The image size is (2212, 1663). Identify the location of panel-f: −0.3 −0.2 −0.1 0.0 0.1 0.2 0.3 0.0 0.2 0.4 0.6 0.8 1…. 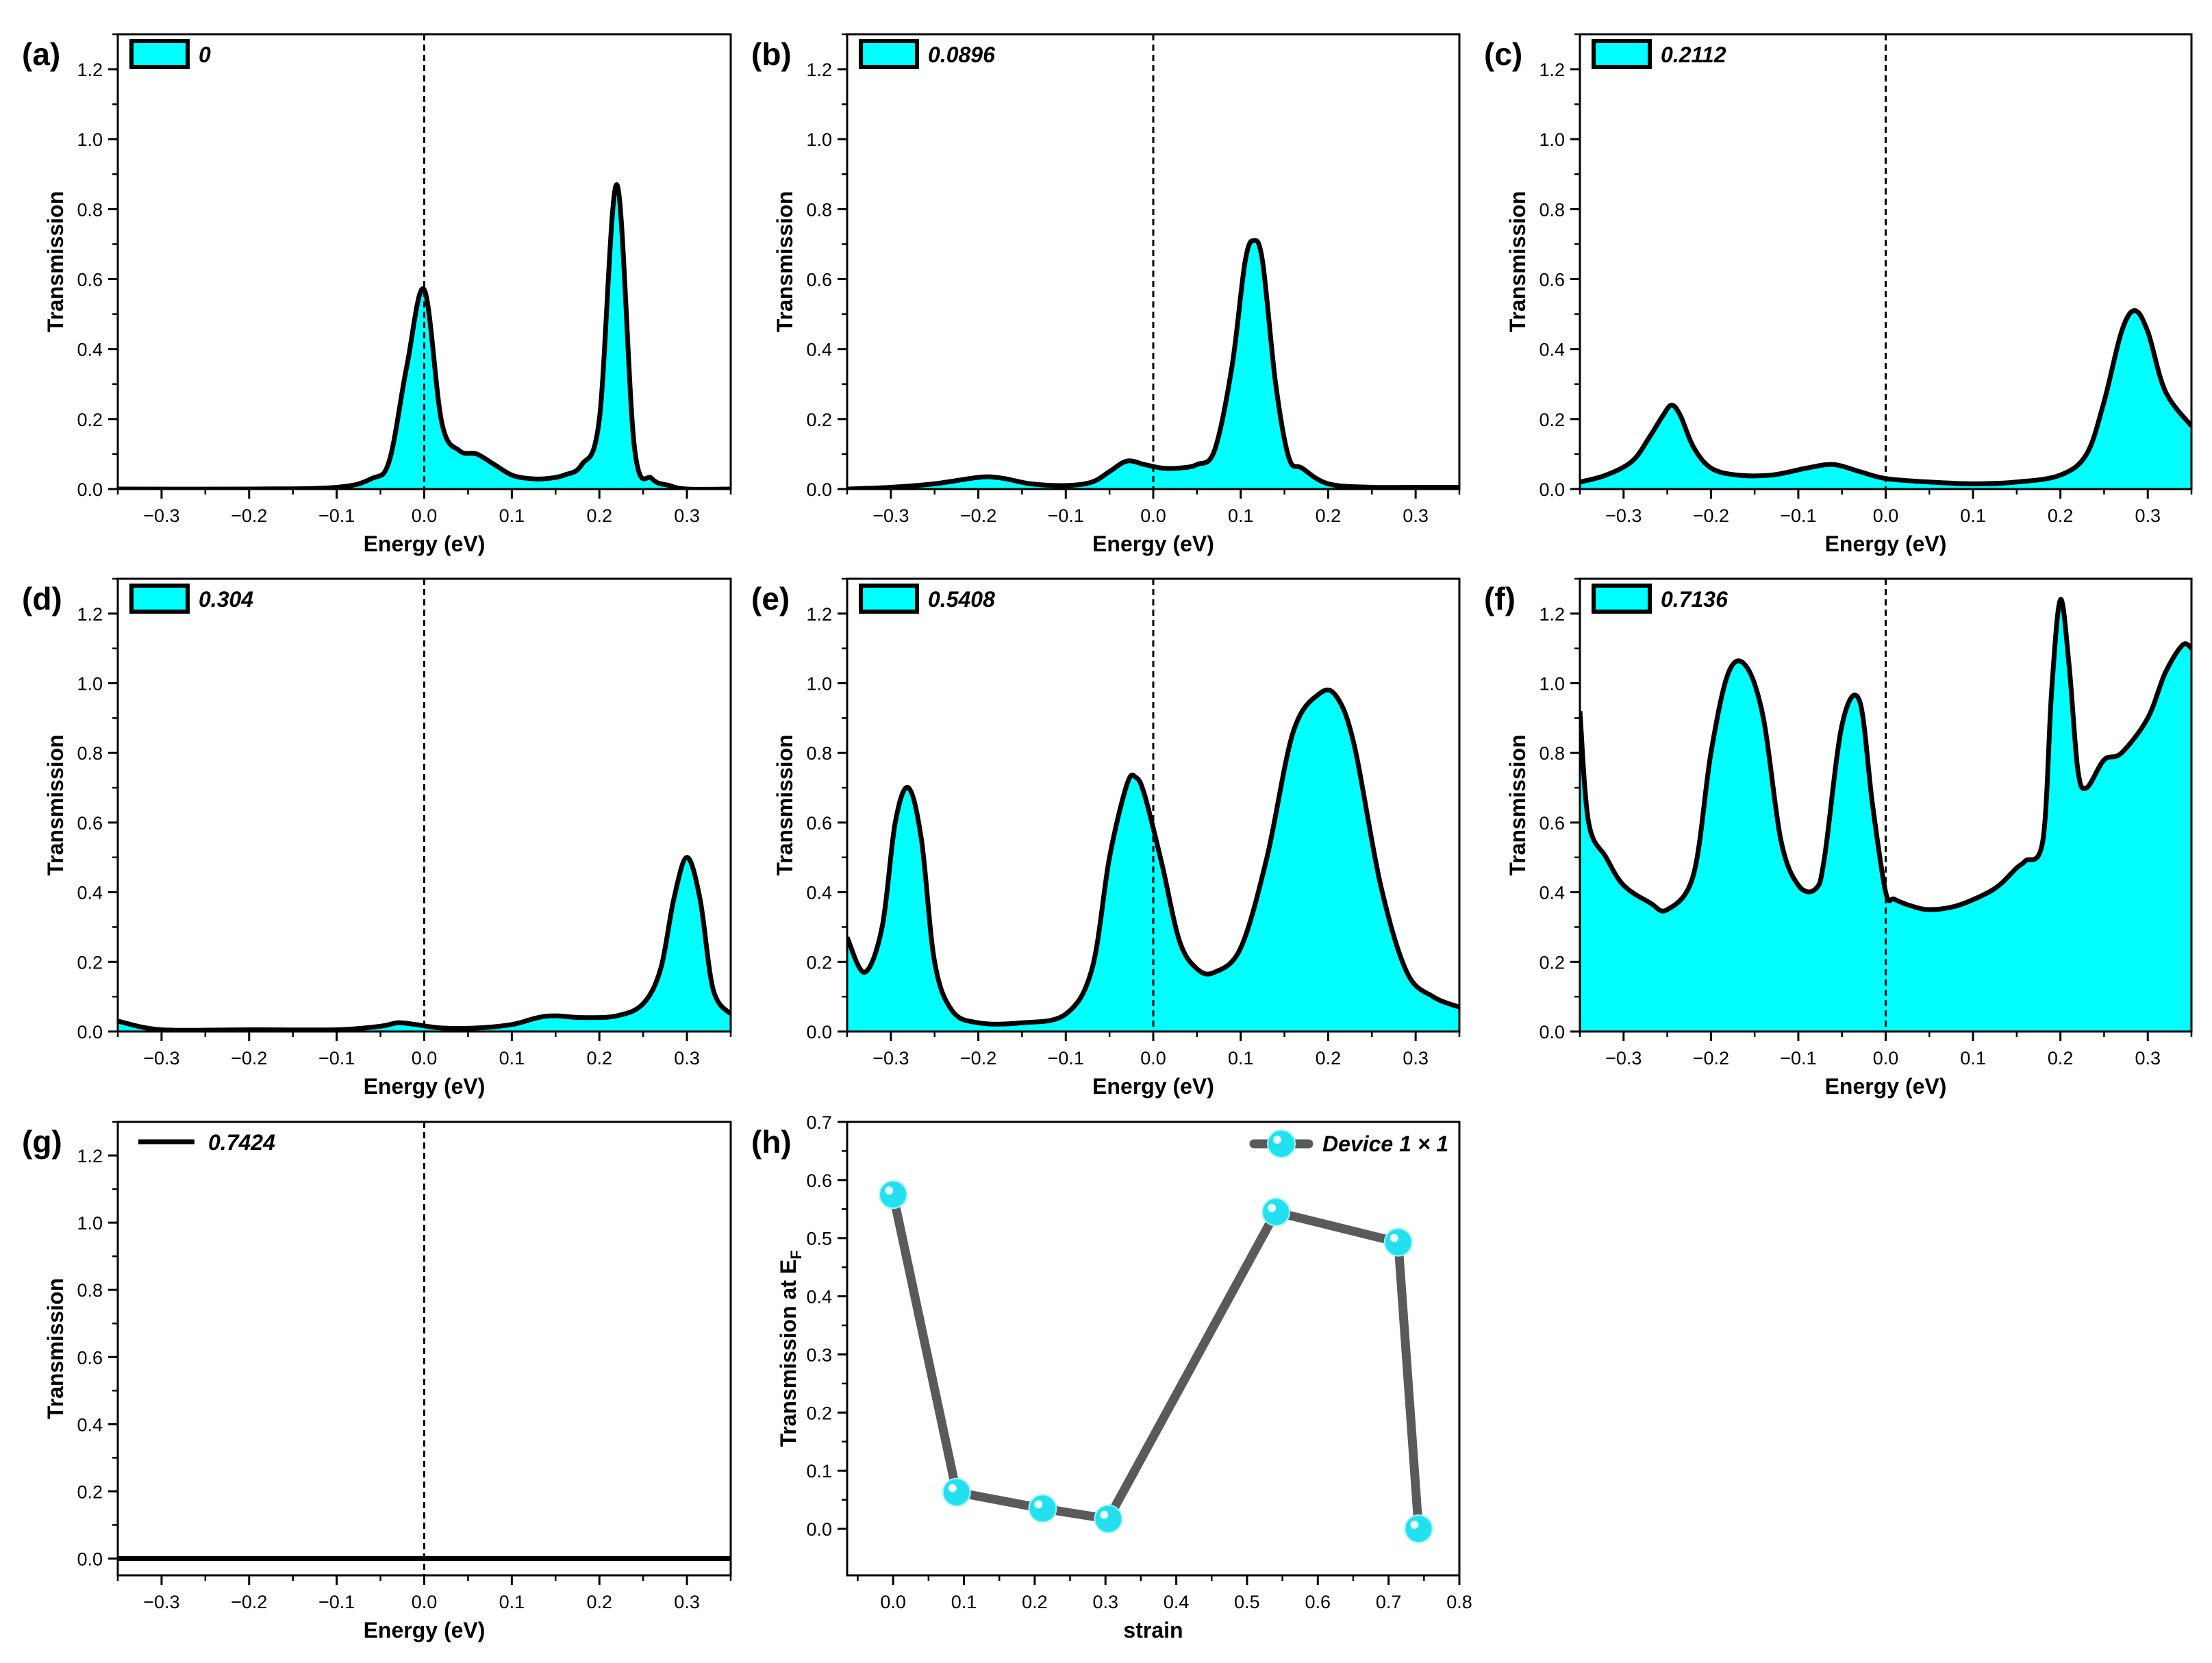
(1838, 838).